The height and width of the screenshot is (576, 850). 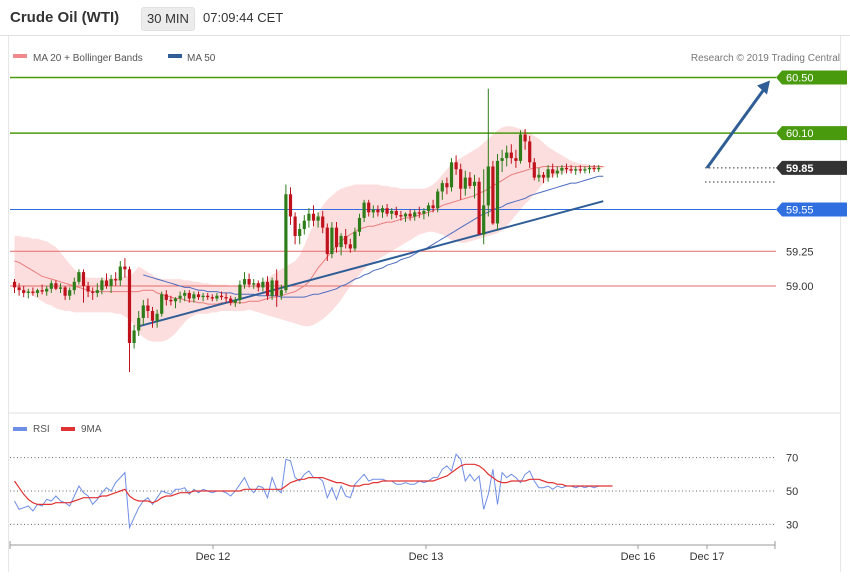 I want to click on instrument-title: Crude Oil (WTI), so click(x=65, y=17).